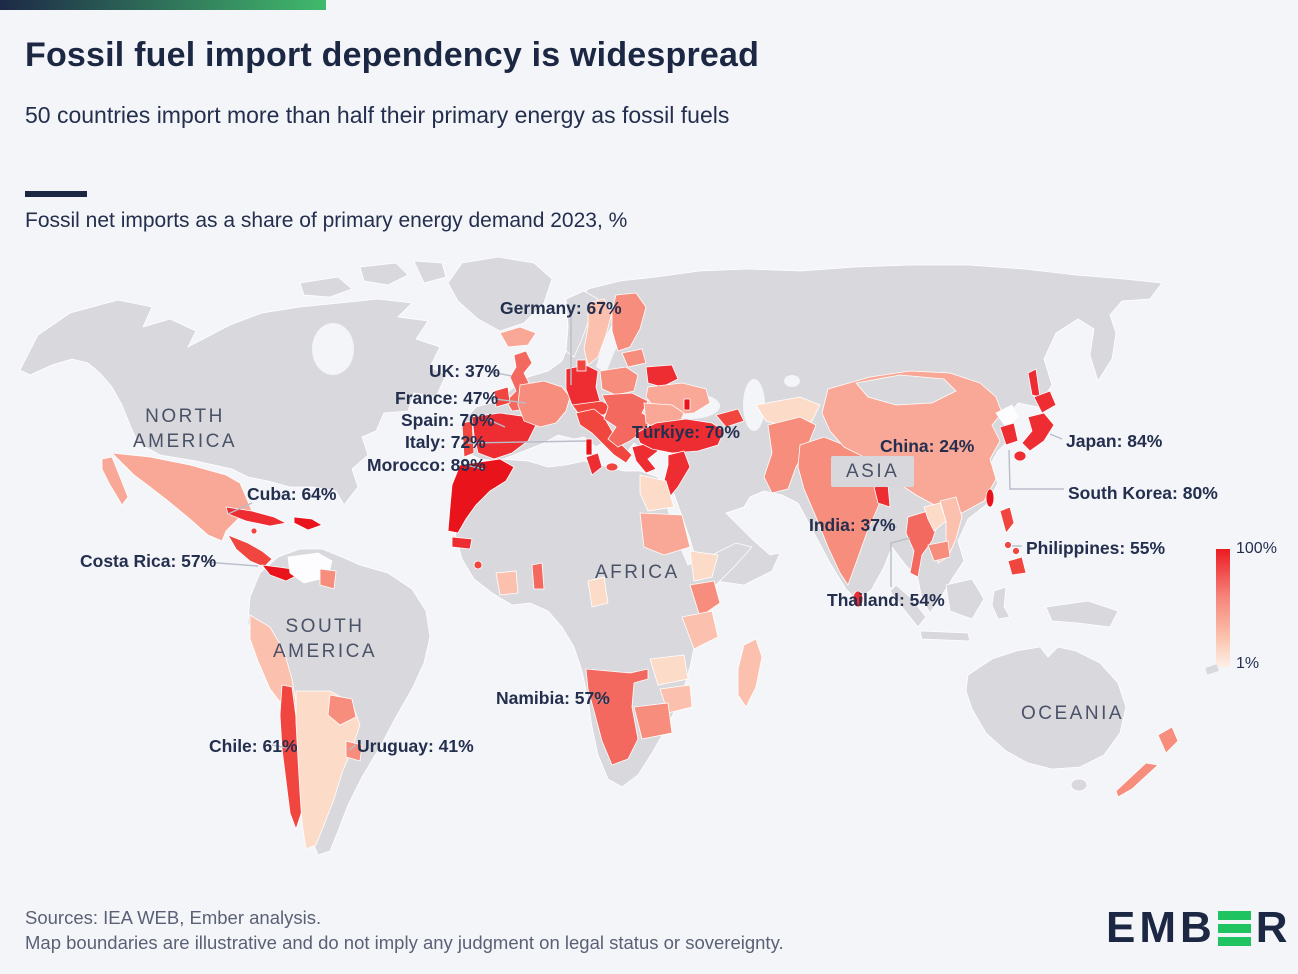  I want to click on footer-sources: Sources: IEA WEB, Ember analysis., so click(173, 917).